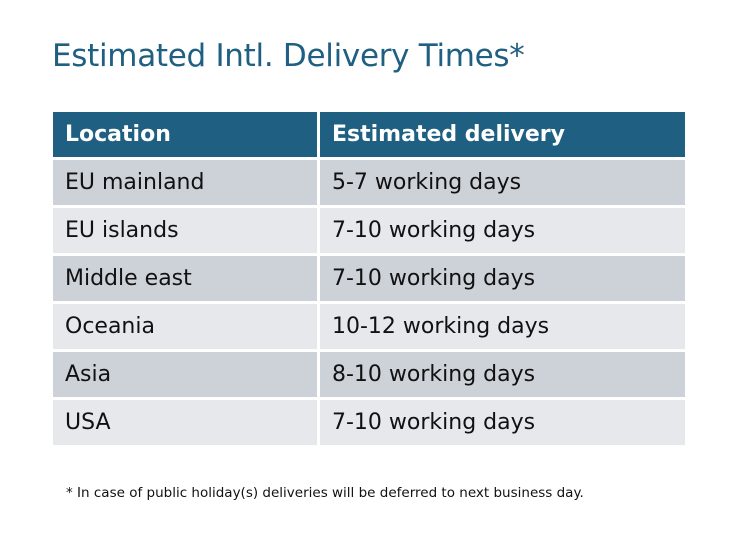 The width and height of the screenshot is (745, 536). What do you see at coordinates (185, 278) in the screenshot?
I see `location-cell: Middle east` at bounding box center [185, 278].